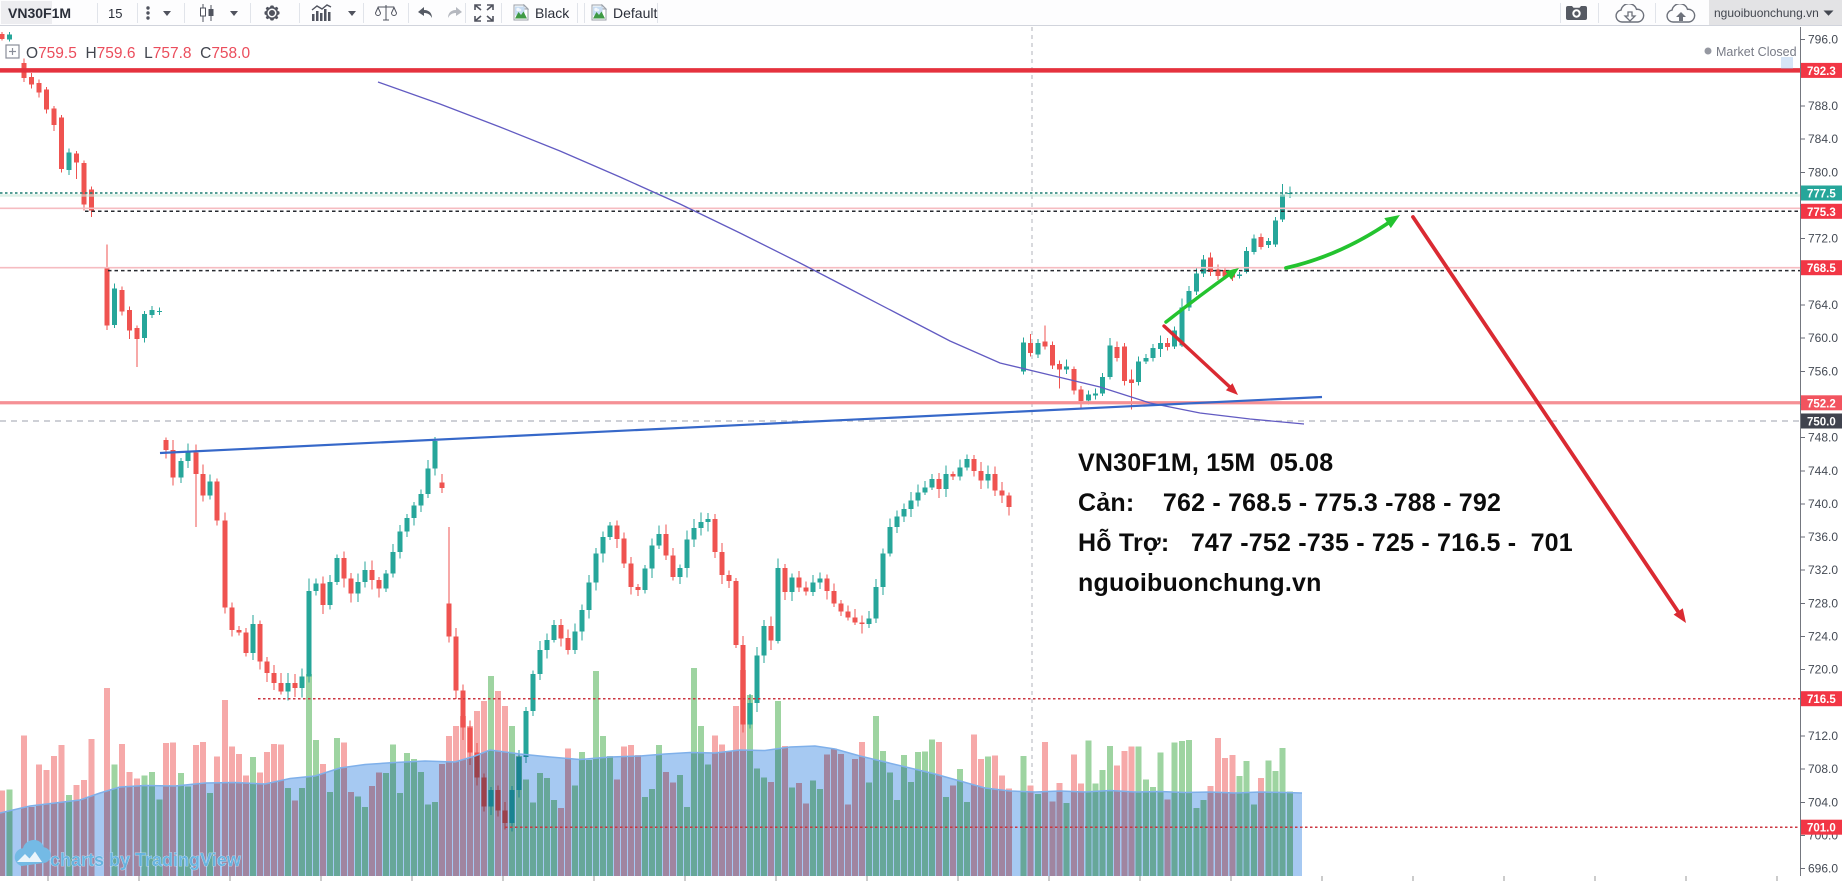 This screenshot has width=1842, height=882. I want to click on svg-text: VN30F1M, 15M 05.08, so click(1205, 463).